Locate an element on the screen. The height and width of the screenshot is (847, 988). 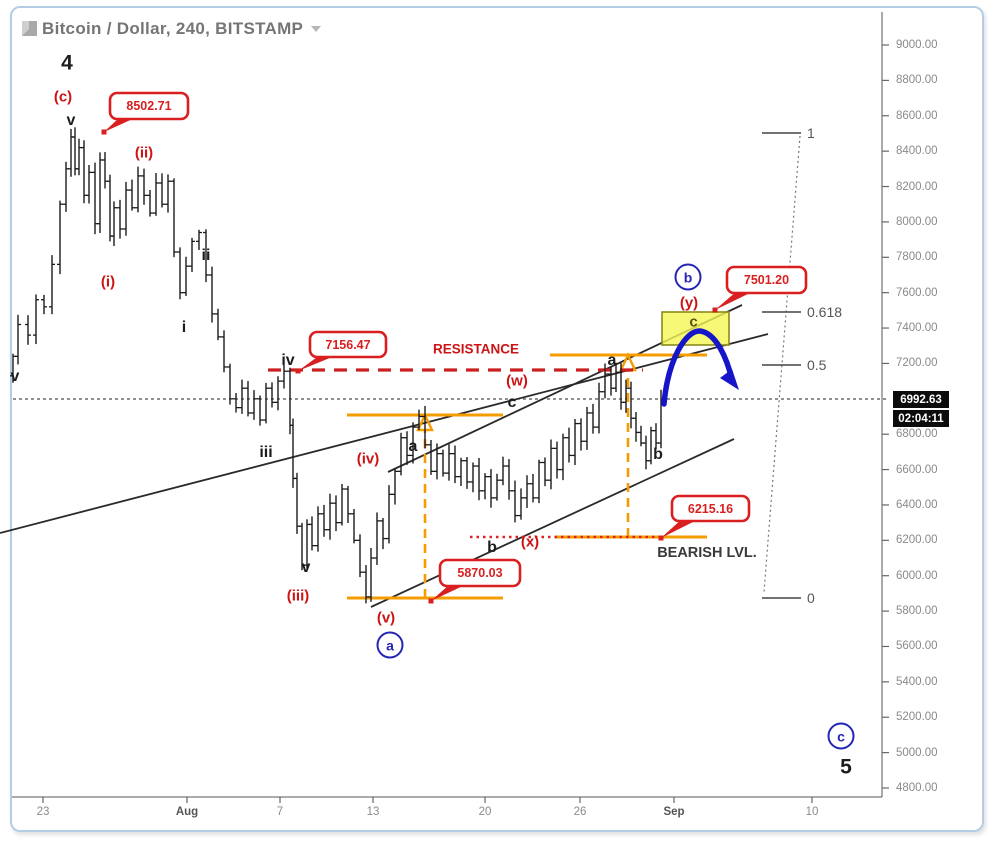
y-axis-tick: 7800.00 is located at coordinates (917, 257).